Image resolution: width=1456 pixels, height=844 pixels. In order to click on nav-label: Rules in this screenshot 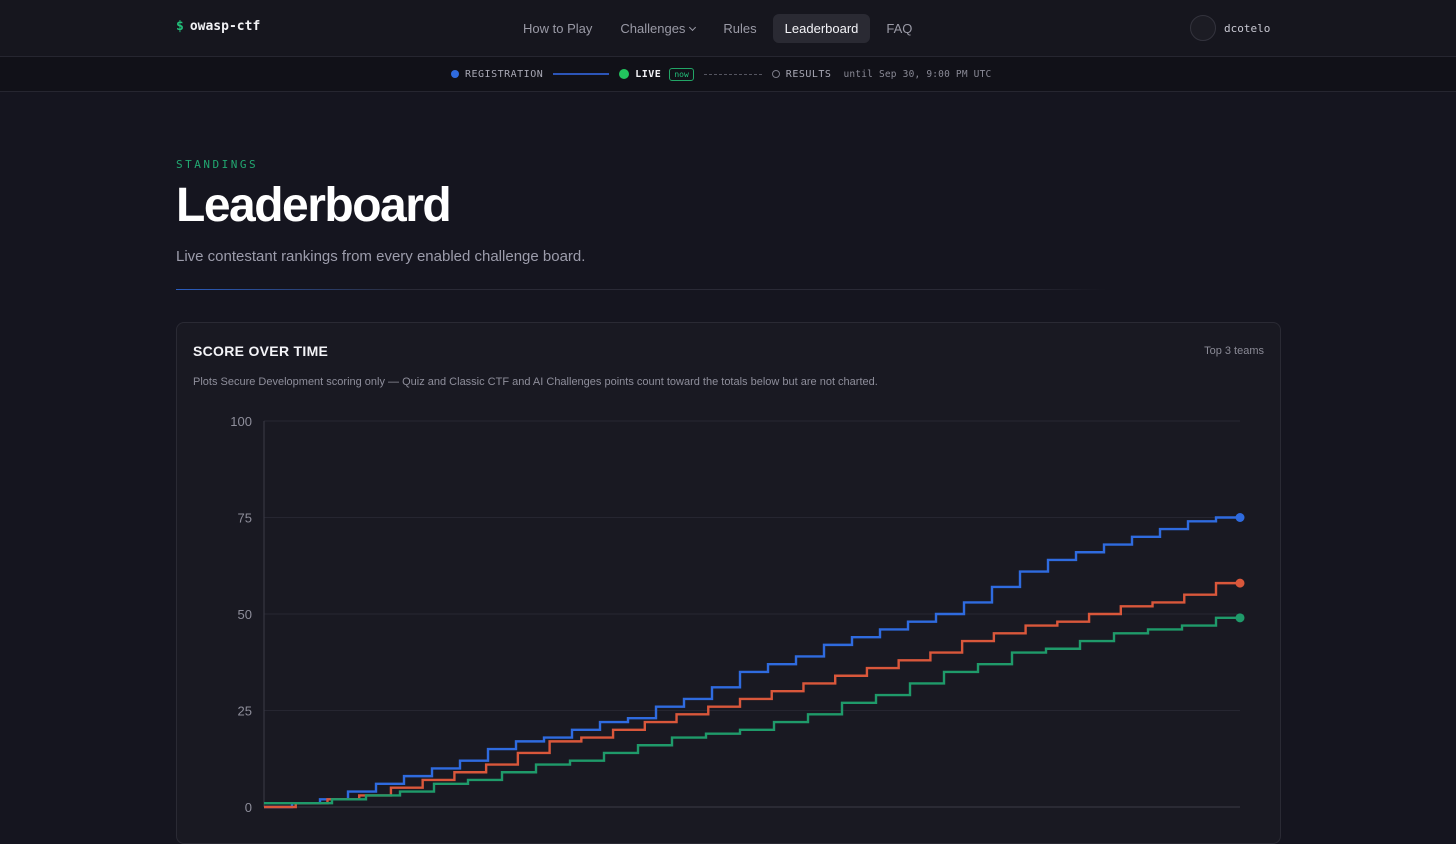, I will do `click(740, 28)`.